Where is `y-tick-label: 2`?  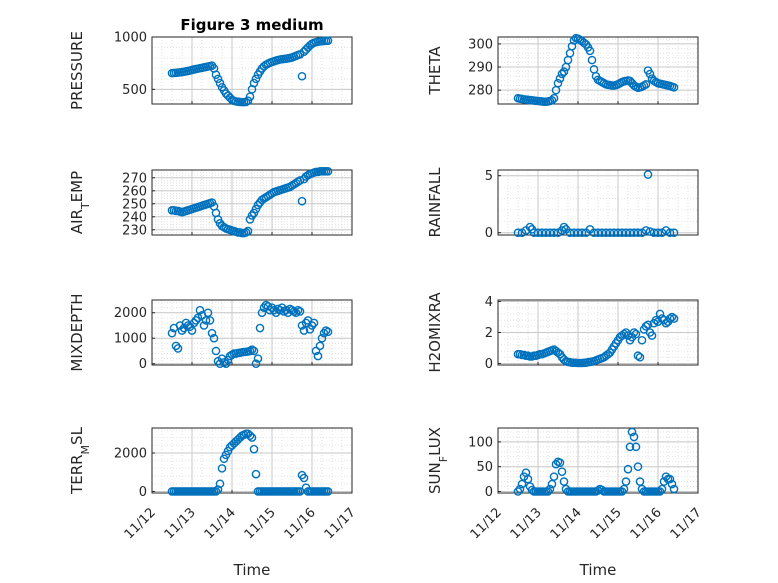 y-tick-label: 2 is located at coordinates (489, 333).